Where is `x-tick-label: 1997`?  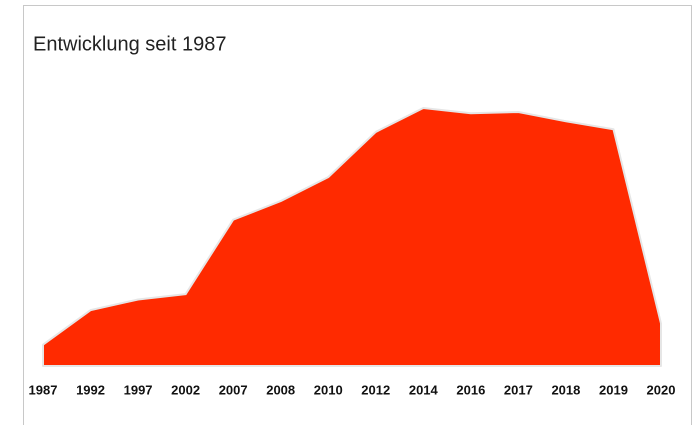 x-tick-label: 1997 is located at coordinates (138, 389).